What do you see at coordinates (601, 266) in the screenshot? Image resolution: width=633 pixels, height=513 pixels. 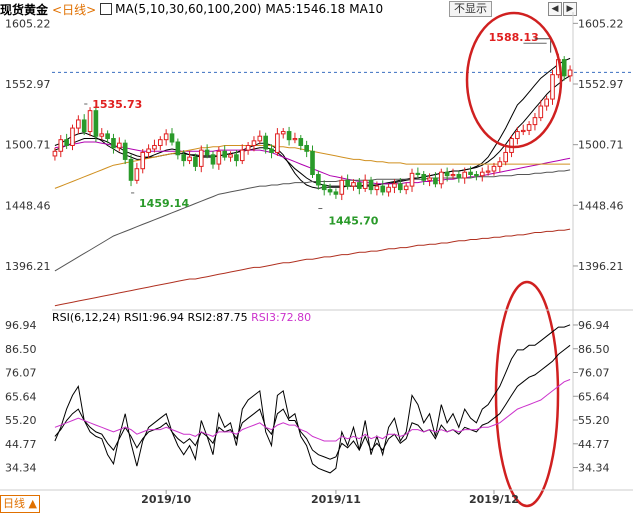 I see `price-axis-label-right: 1396.21` at bounding box center [601, 266].